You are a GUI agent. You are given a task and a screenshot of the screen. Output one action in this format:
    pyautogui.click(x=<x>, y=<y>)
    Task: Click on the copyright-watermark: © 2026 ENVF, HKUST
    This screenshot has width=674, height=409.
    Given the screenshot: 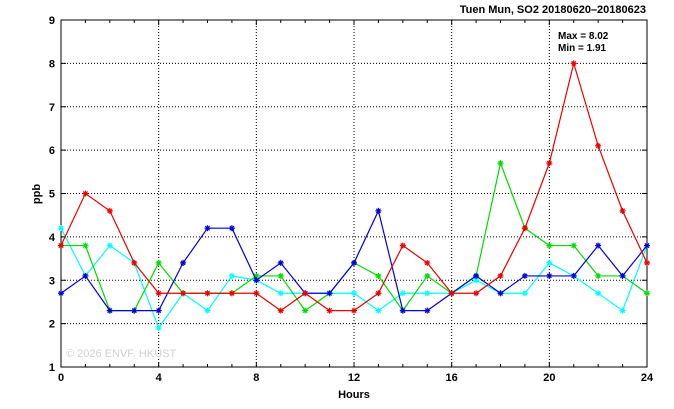 What is the action you would take?
    pyautogui.click(x=121, y=354)
    